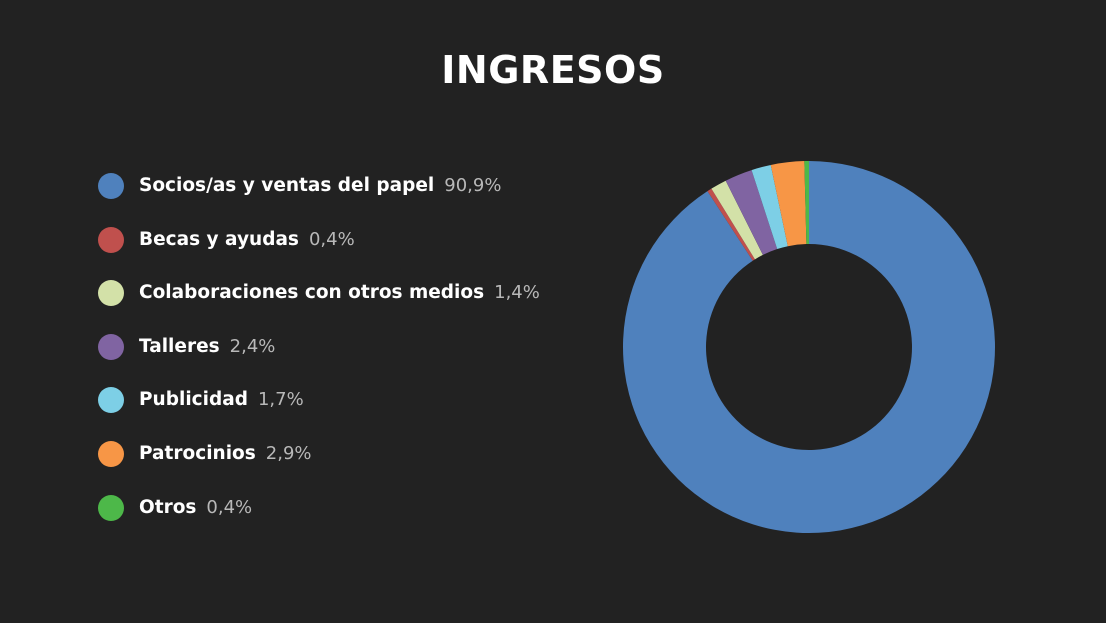 The width and height of the screenshot is (1106, 623). Describe the element at coordinates (287, 185) in the screenshot. I see `legend-label: Socios/as y ventas del papel` at that location.